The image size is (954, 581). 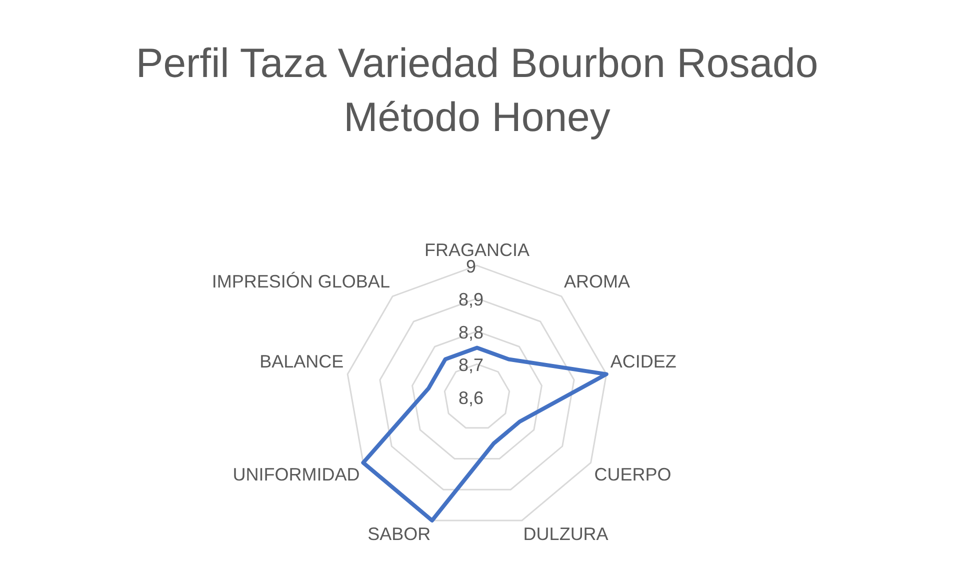 I want to click on y-tick-label: 8,8, so click(x=471, y=332).